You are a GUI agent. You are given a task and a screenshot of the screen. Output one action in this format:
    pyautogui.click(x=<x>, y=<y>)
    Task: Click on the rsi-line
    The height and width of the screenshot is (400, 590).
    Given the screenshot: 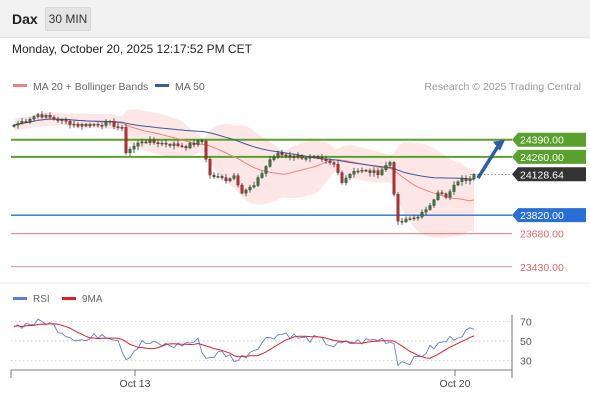 What is the action you would take?
    pyautogui.click(x=244, y=342)
    